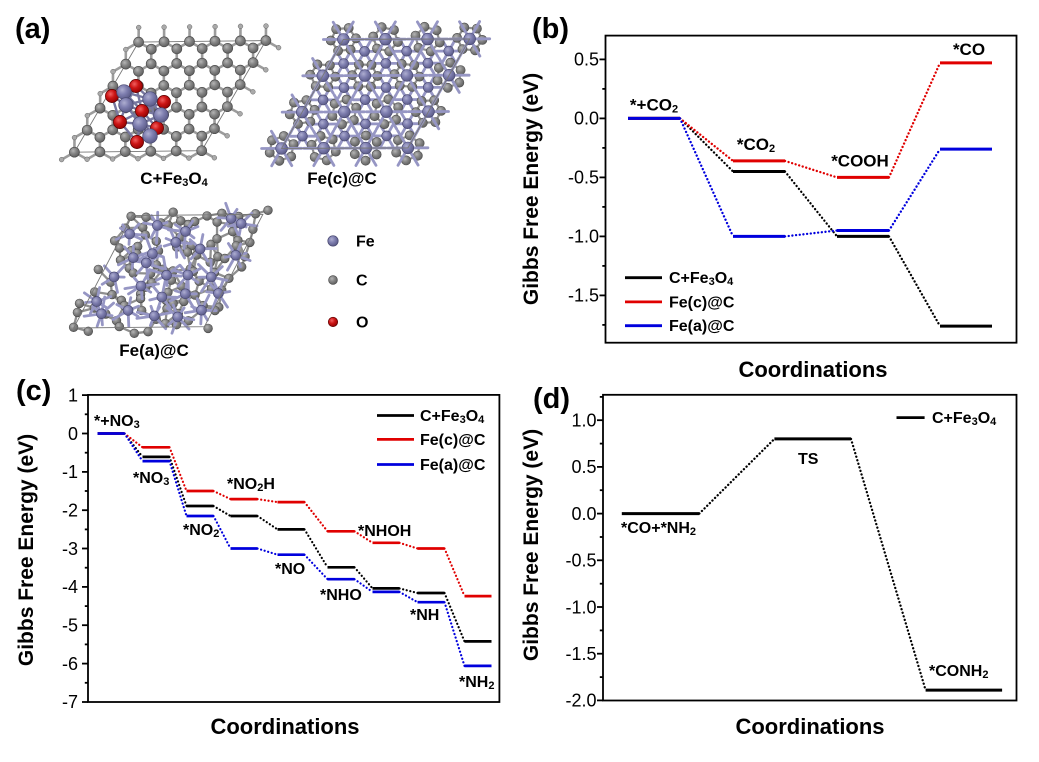 This screenshot has height=762, width=1039. What do you see at coordinates (551, 399) in the screenshot?
I see `svg-text: (d)` at bounding box center [551, 399].